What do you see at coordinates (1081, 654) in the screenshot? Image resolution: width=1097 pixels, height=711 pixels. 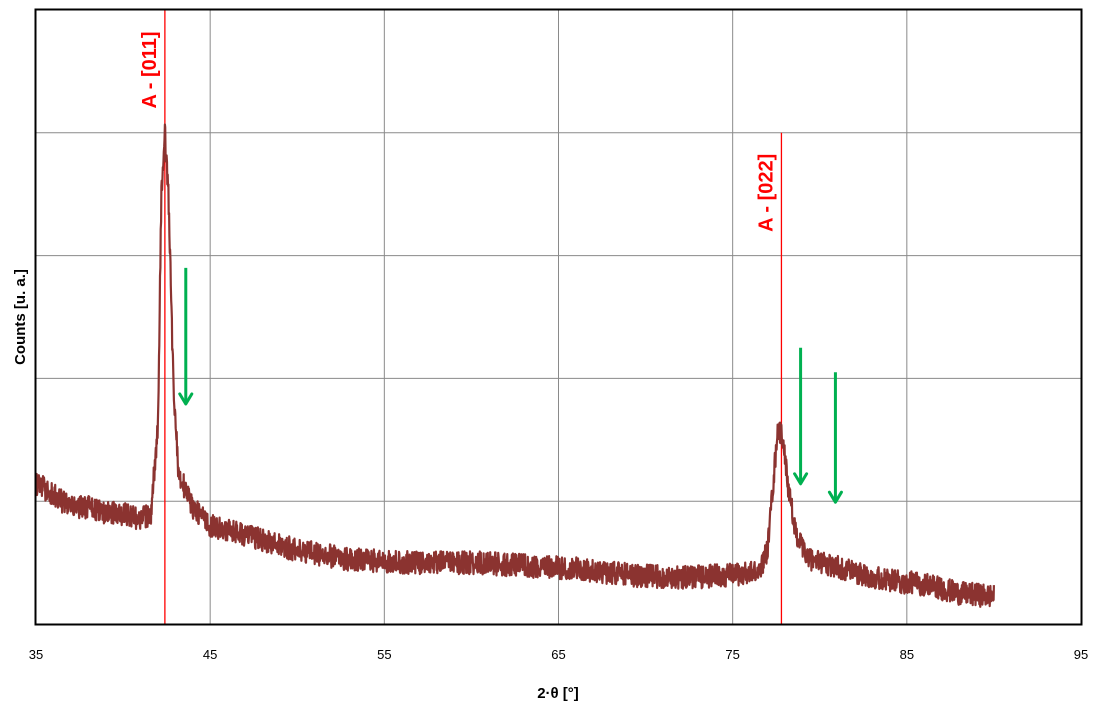 I see `x-tick-label: 95` at bounding box center [1081, 654].